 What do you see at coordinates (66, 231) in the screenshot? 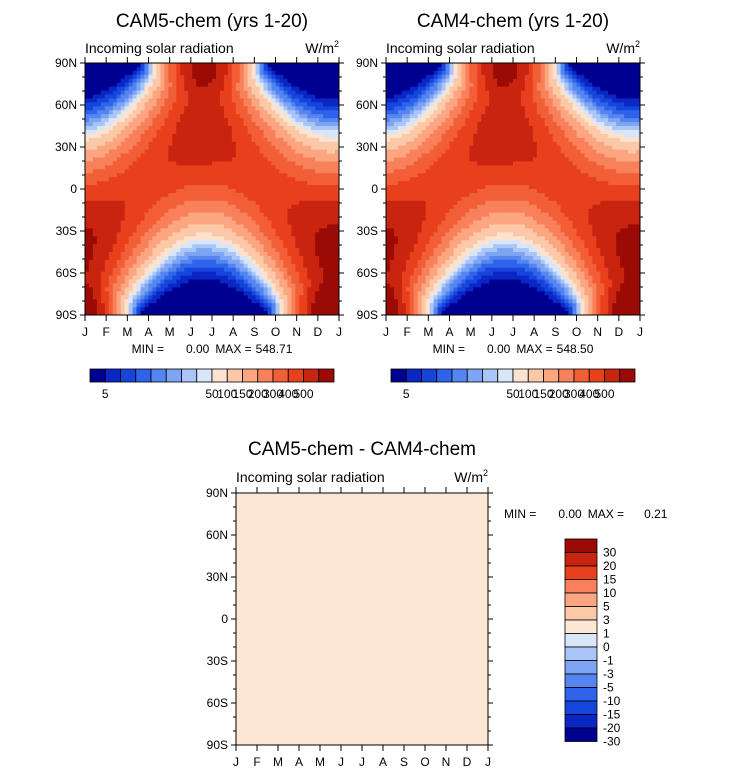
I see `y-tick-label: 30S` at bounding box center [66, 231].